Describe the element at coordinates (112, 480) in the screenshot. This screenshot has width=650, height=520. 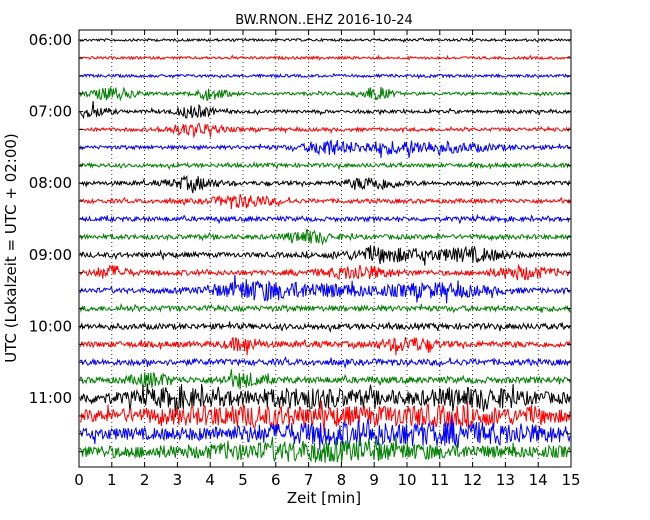
I see `x-tick-label: 1` at that location.